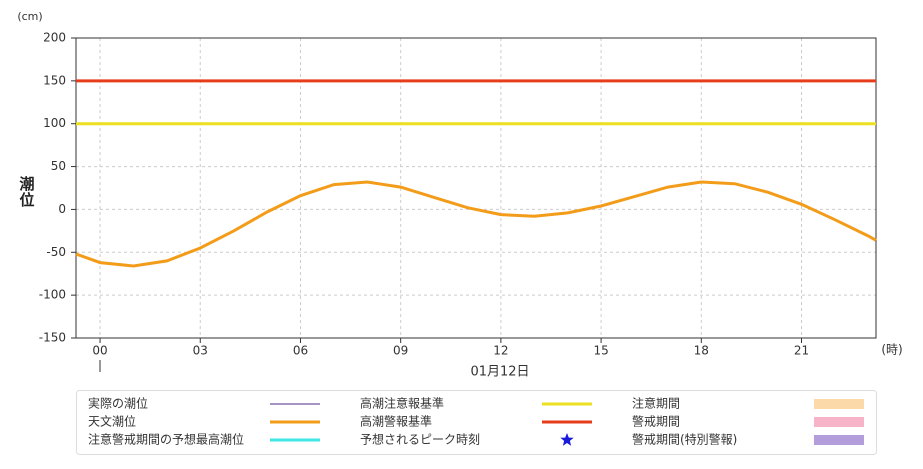 The width and height of the screenshot is (923, 469). Describe the element at coordinates (56, 252) in the screenshot. I see `y-tick-label: -50` at that location.